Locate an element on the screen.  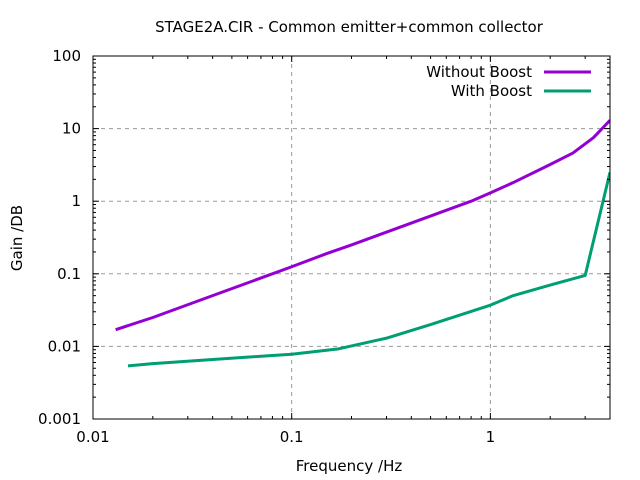
x-tick-label: 0.01 is located at coordinates (92, 437).